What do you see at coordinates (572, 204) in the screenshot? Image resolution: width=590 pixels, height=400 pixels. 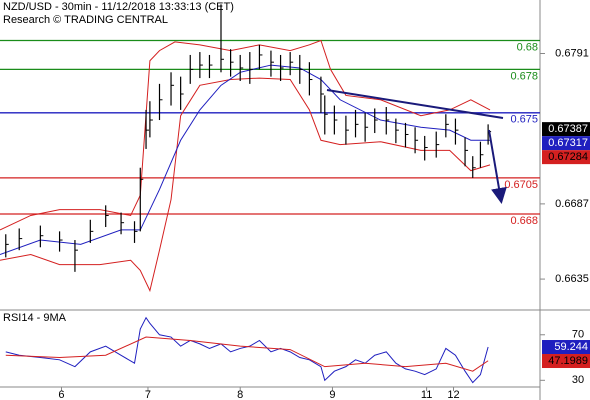 I see `y-tick-label: 0.6687` at bounding box center [572, 204].